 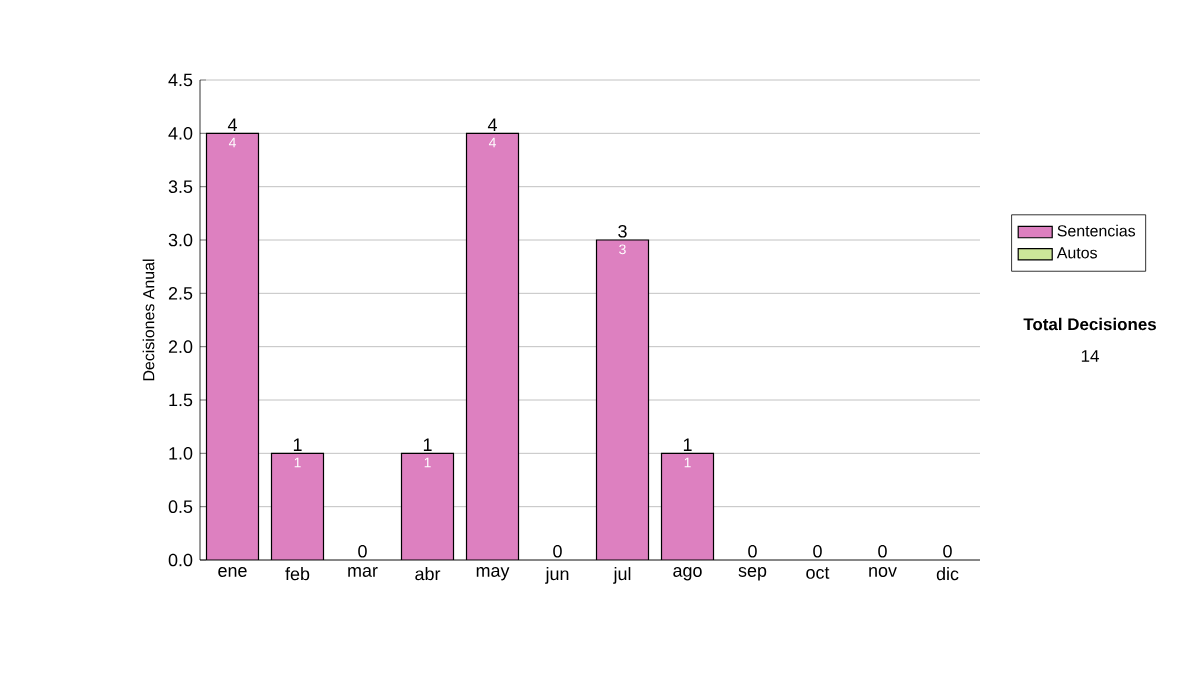 I want to click on x-tick-label: jun, so click(x=557, y=575).